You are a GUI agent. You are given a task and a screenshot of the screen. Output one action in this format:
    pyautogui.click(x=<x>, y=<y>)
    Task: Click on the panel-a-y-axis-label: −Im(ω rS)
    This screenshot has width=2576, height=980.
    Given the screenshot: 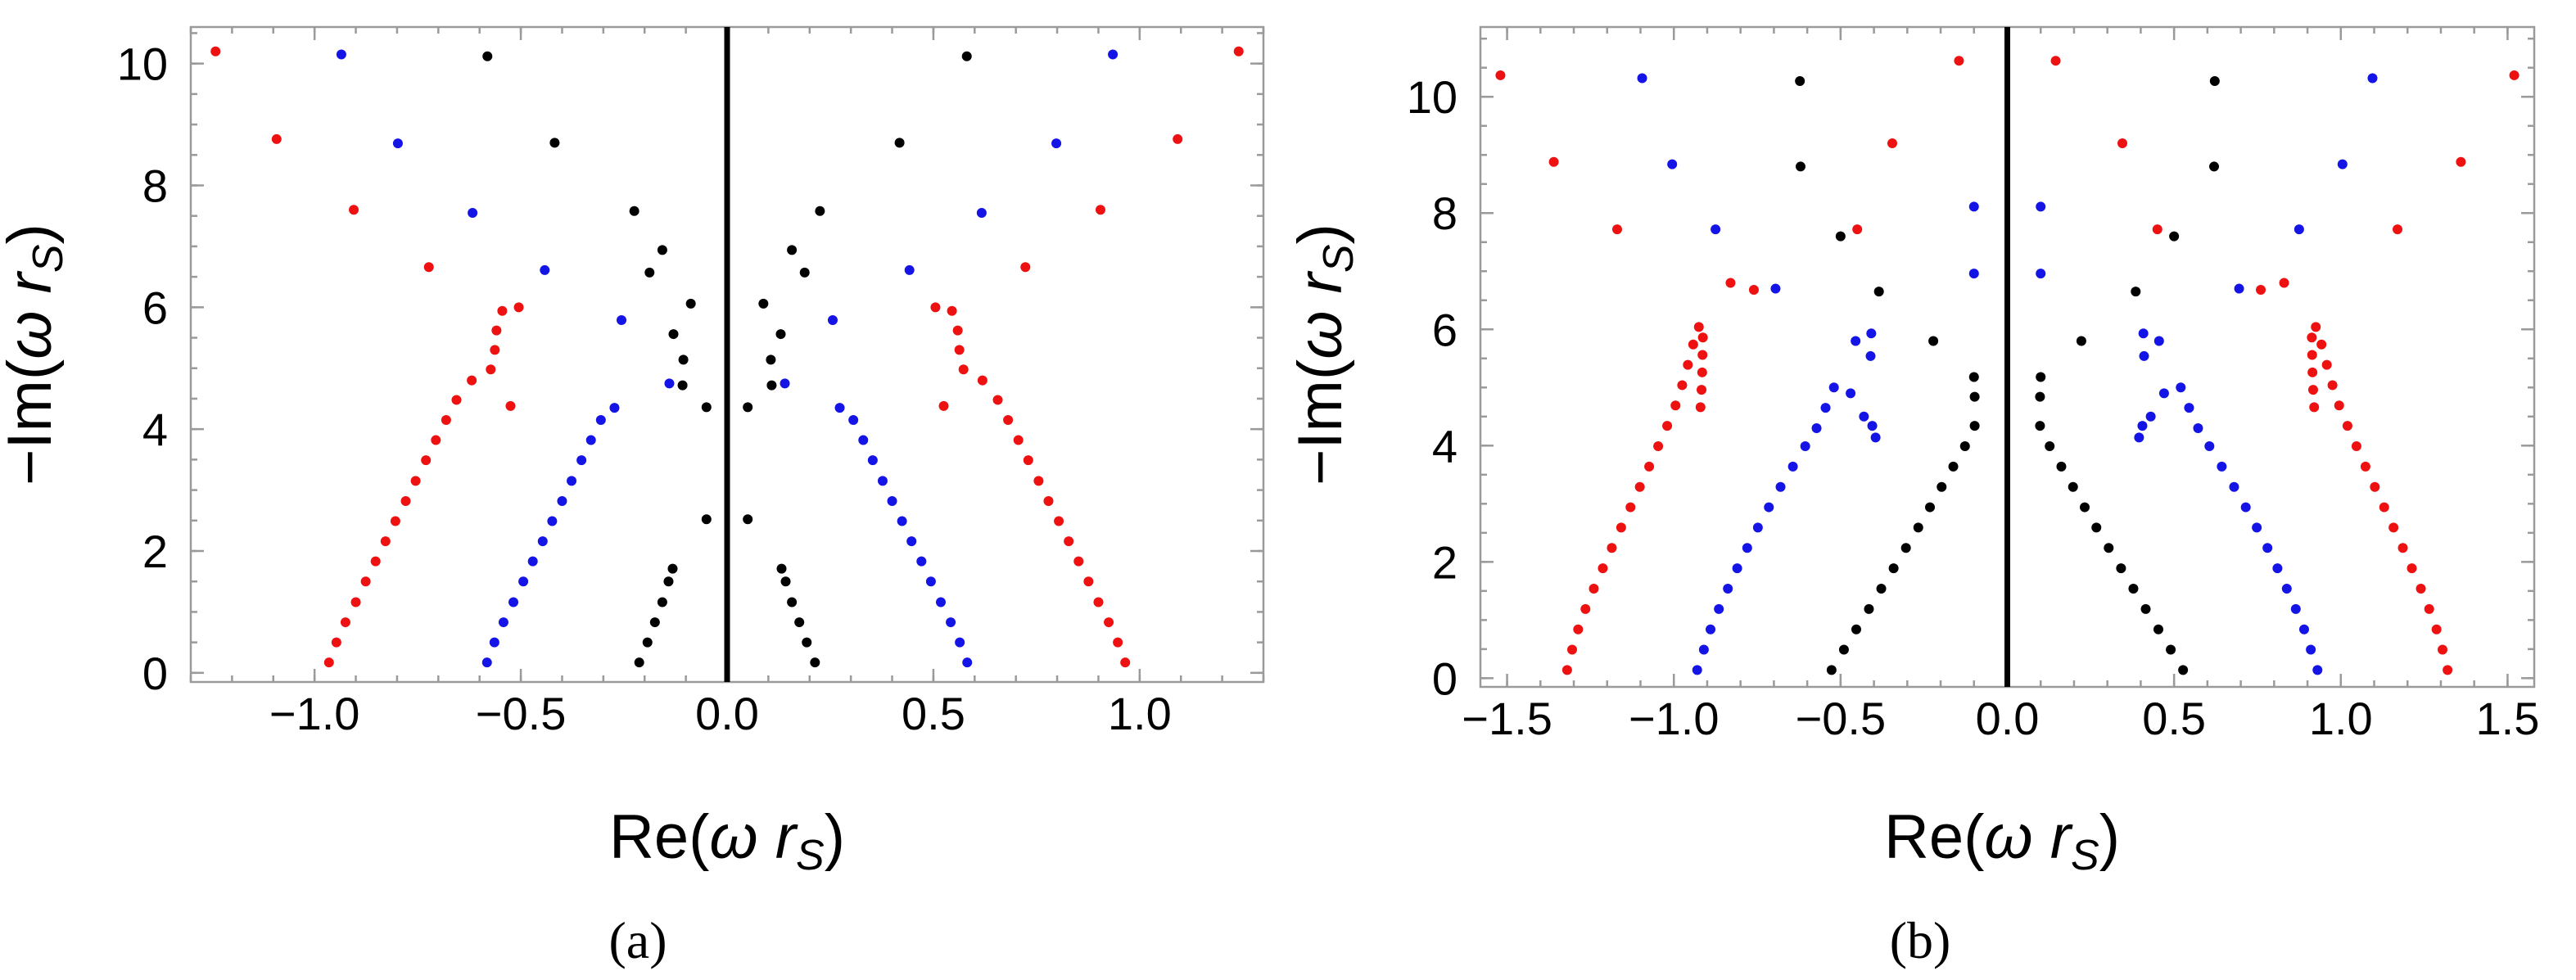 What is the action you would take?
    pyautogui.click(x=36, y=354)
    